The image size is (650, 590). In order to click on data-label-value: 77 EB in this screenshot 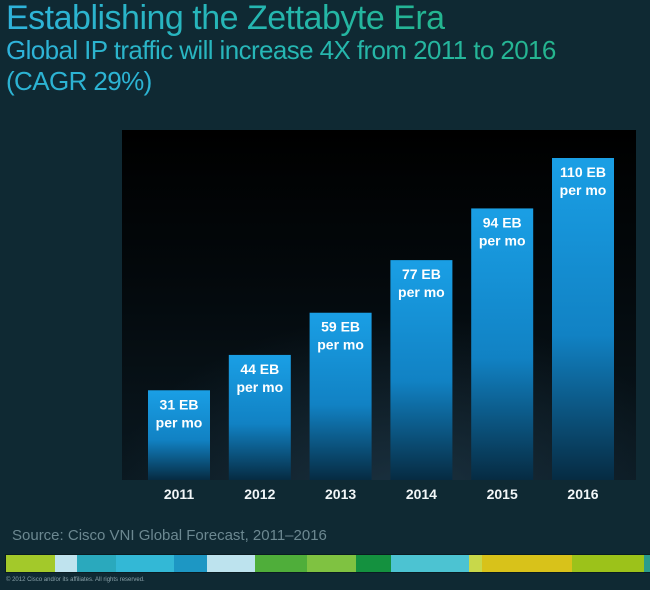, I will do `click(421, 274)`.